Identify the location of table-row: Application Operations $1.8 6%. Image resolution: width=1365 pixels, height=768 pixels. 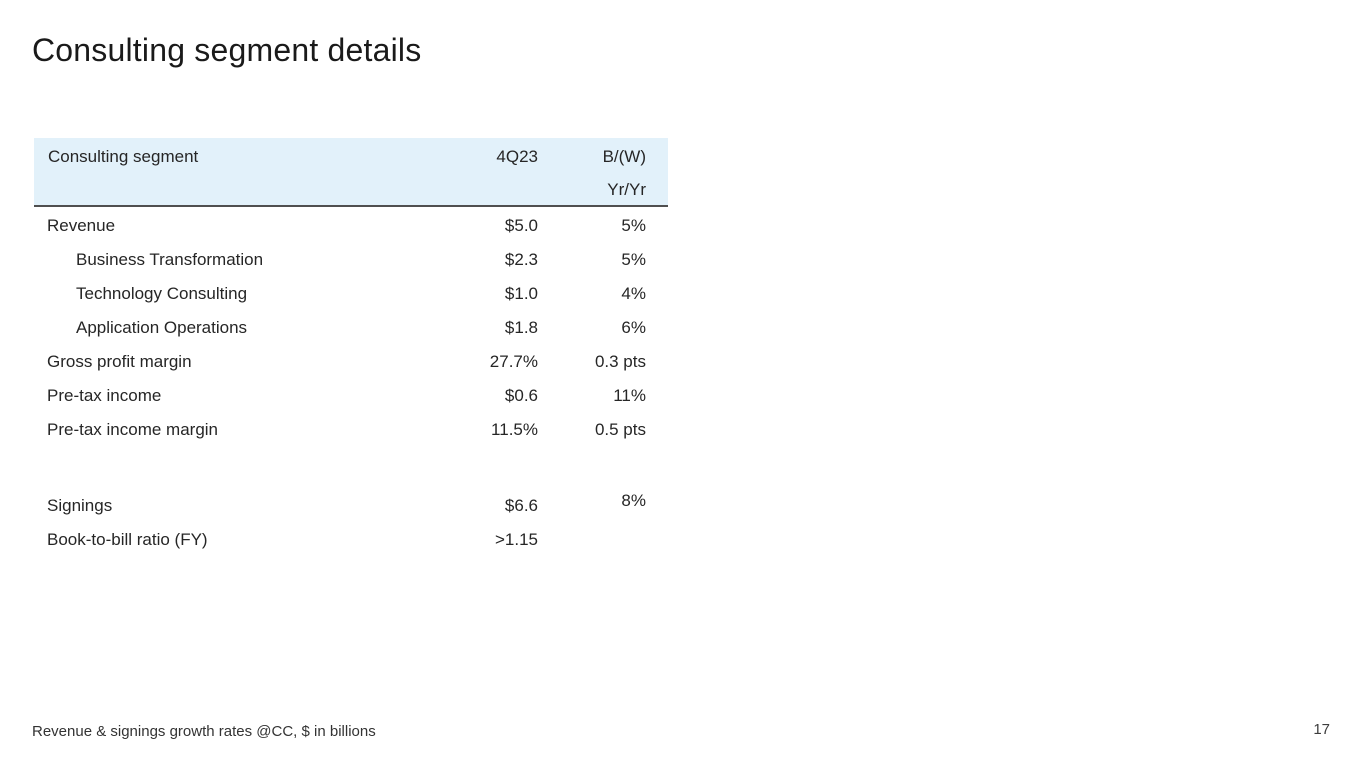
(351, 328).